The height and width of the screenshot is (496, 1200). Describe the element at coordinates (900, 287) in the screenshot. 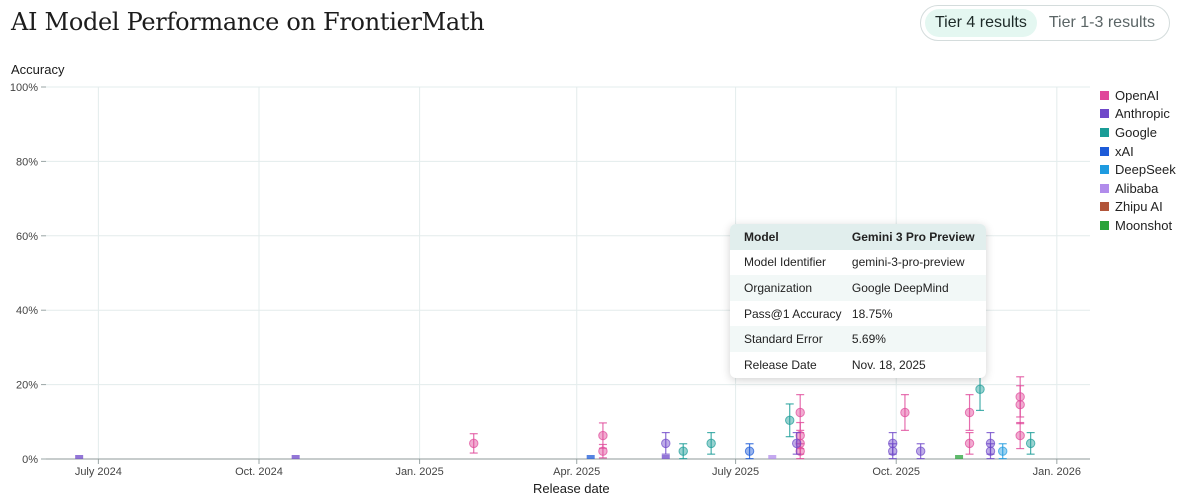

I see `tooltip-value: Google DeepMind` at that location.